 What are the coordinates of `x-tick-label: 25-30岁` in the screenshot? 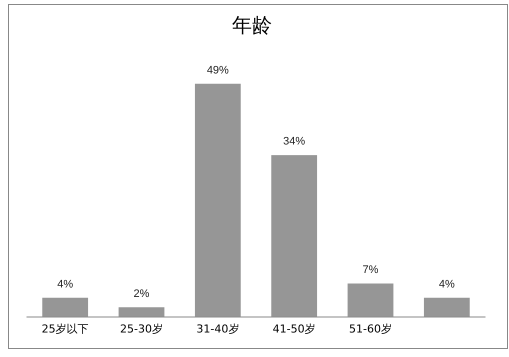 It's located at (141, 329).